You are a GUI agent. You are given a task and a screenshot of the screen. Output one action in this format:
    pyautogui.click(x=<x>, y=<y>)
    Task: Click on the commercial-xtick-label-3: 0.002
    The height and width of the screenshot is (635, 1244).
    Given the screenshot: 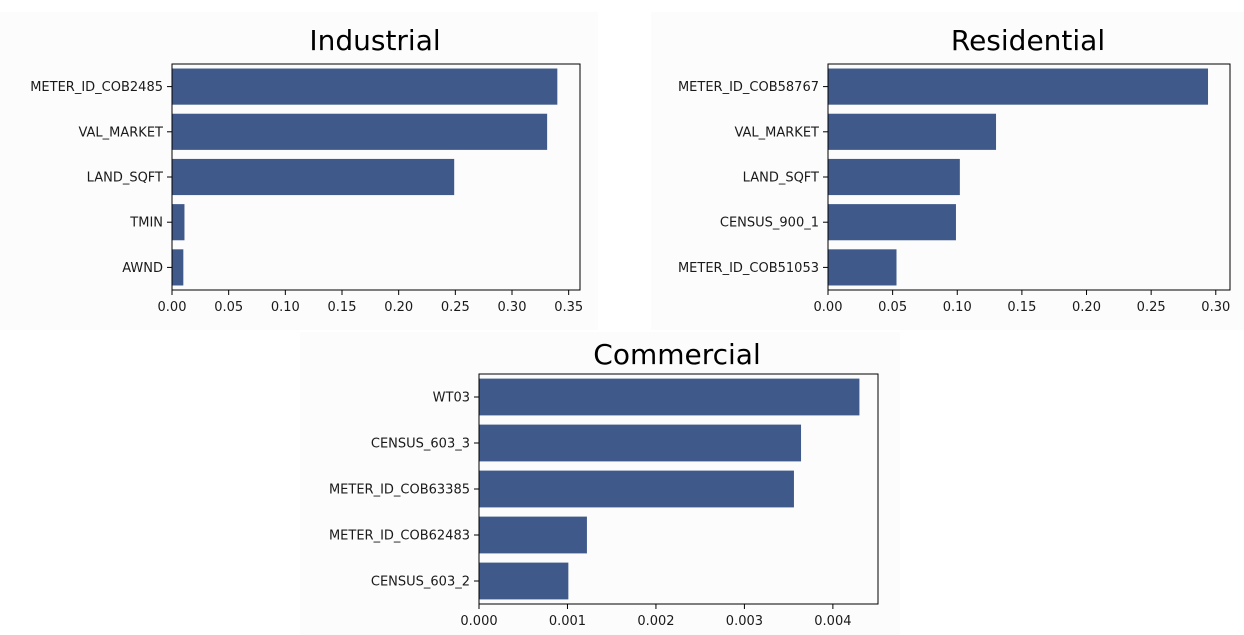 What is the action you would take?
    pyautogui.click(x=655, y=621)
    